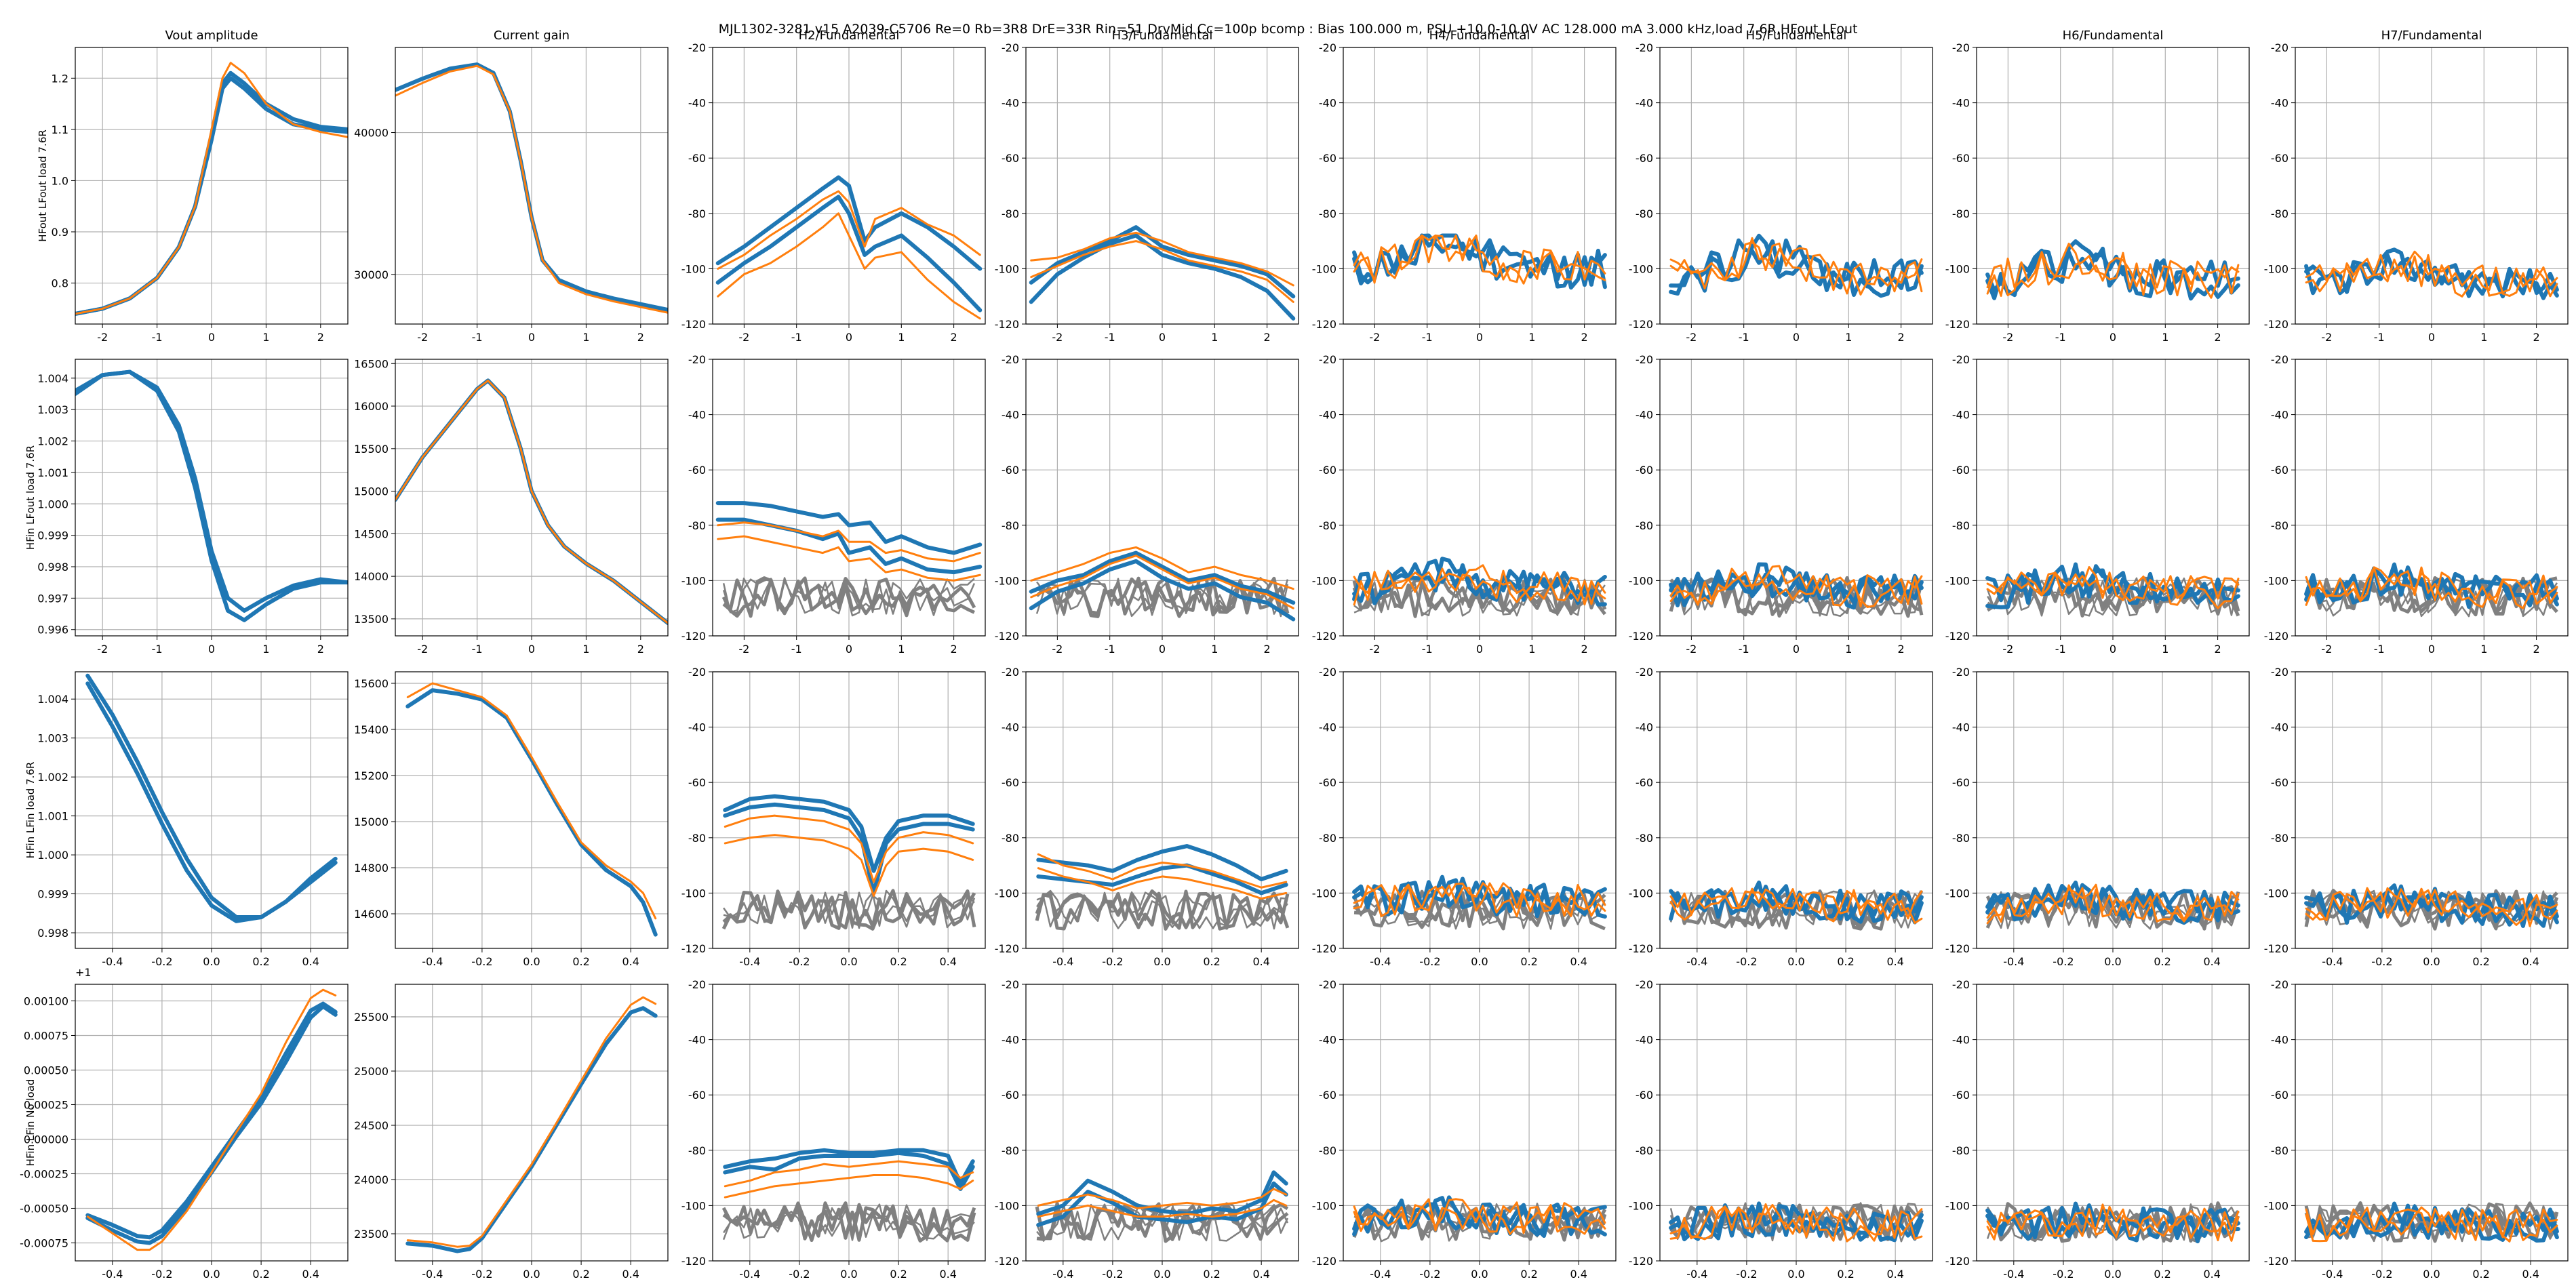  What do you see at coordinates (1464, 817) in the screenshot?
I see `subplot-r2-c4: -0.4 -0.2 0.0 0.2 0.4 -20 -40 -60 -80 -100 -120` at bounding box center [1464, 817].